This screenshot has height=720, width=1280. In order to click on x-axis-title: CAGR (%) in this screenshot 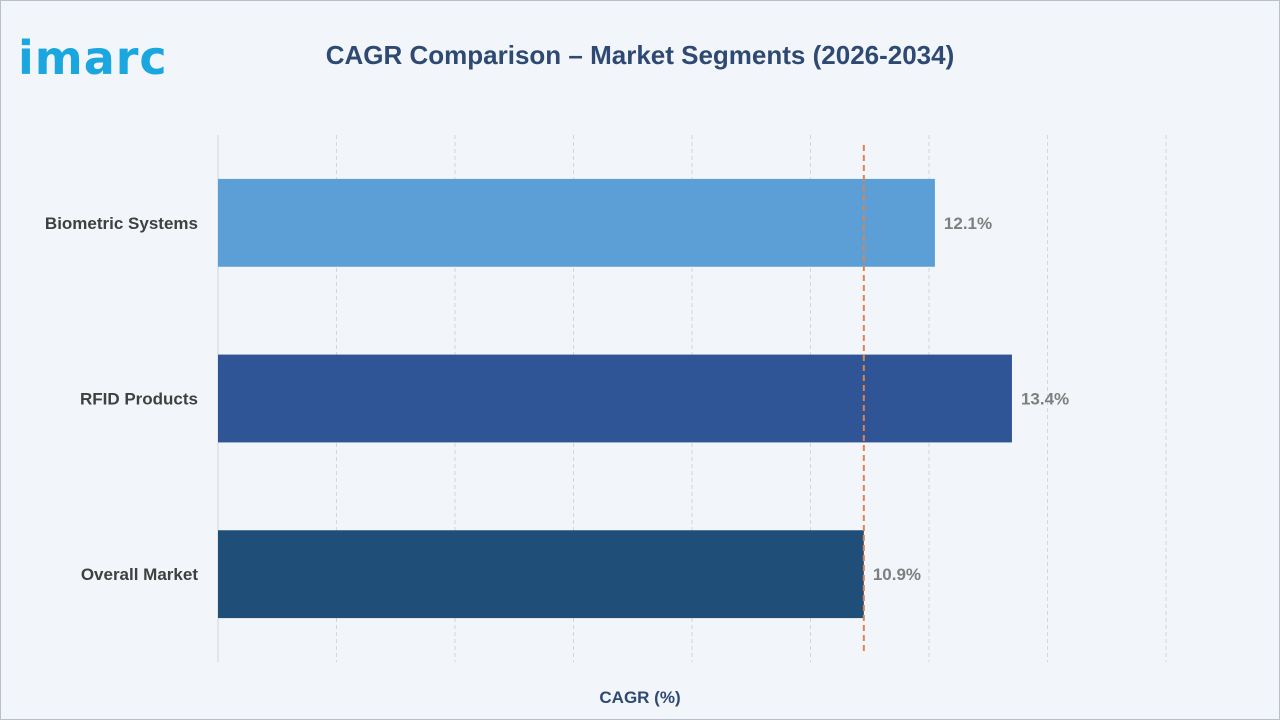, I will do `click(640, 697)`.